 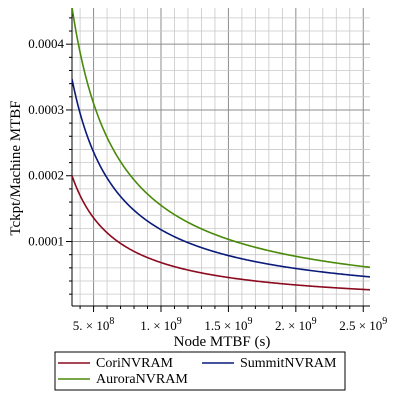 I want to click on y-axis-ticks: 0.0001 0.0002 0.0003 0.0004, so click(x=50, y=156).